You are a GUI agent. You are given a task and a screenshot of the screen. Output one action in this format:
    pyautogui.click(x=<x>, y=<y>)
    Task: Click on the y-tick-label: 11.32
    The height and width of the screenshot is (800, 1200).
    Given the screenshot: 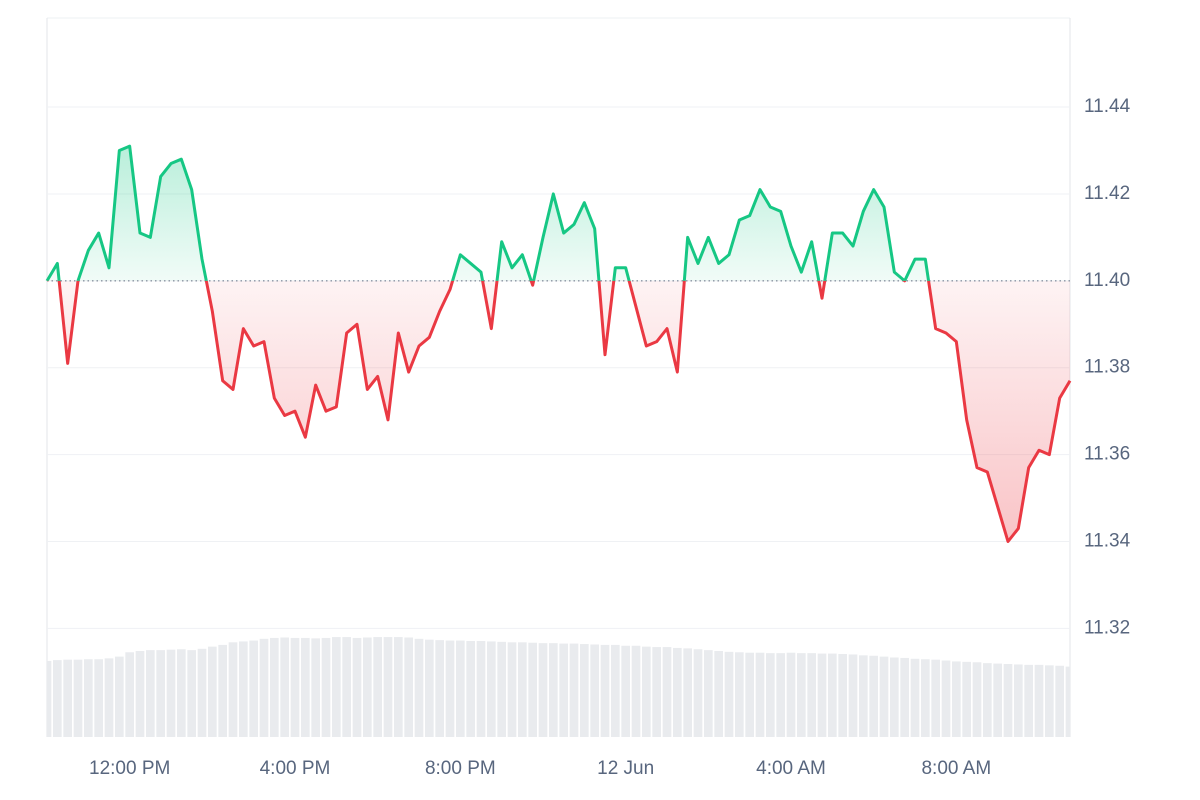 What is the action you would take?
    pyautogui.click(x=1107, y=627)
    